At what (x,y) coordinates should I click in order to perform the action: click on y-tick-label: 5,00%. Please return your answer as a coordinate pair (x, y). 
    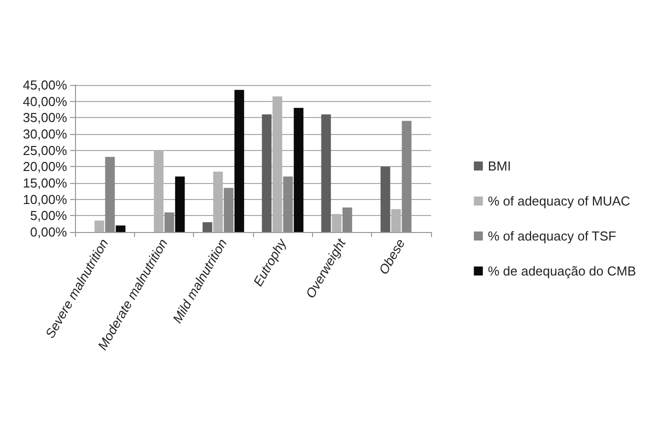
    Looking at the image, I should click on (49, 216).